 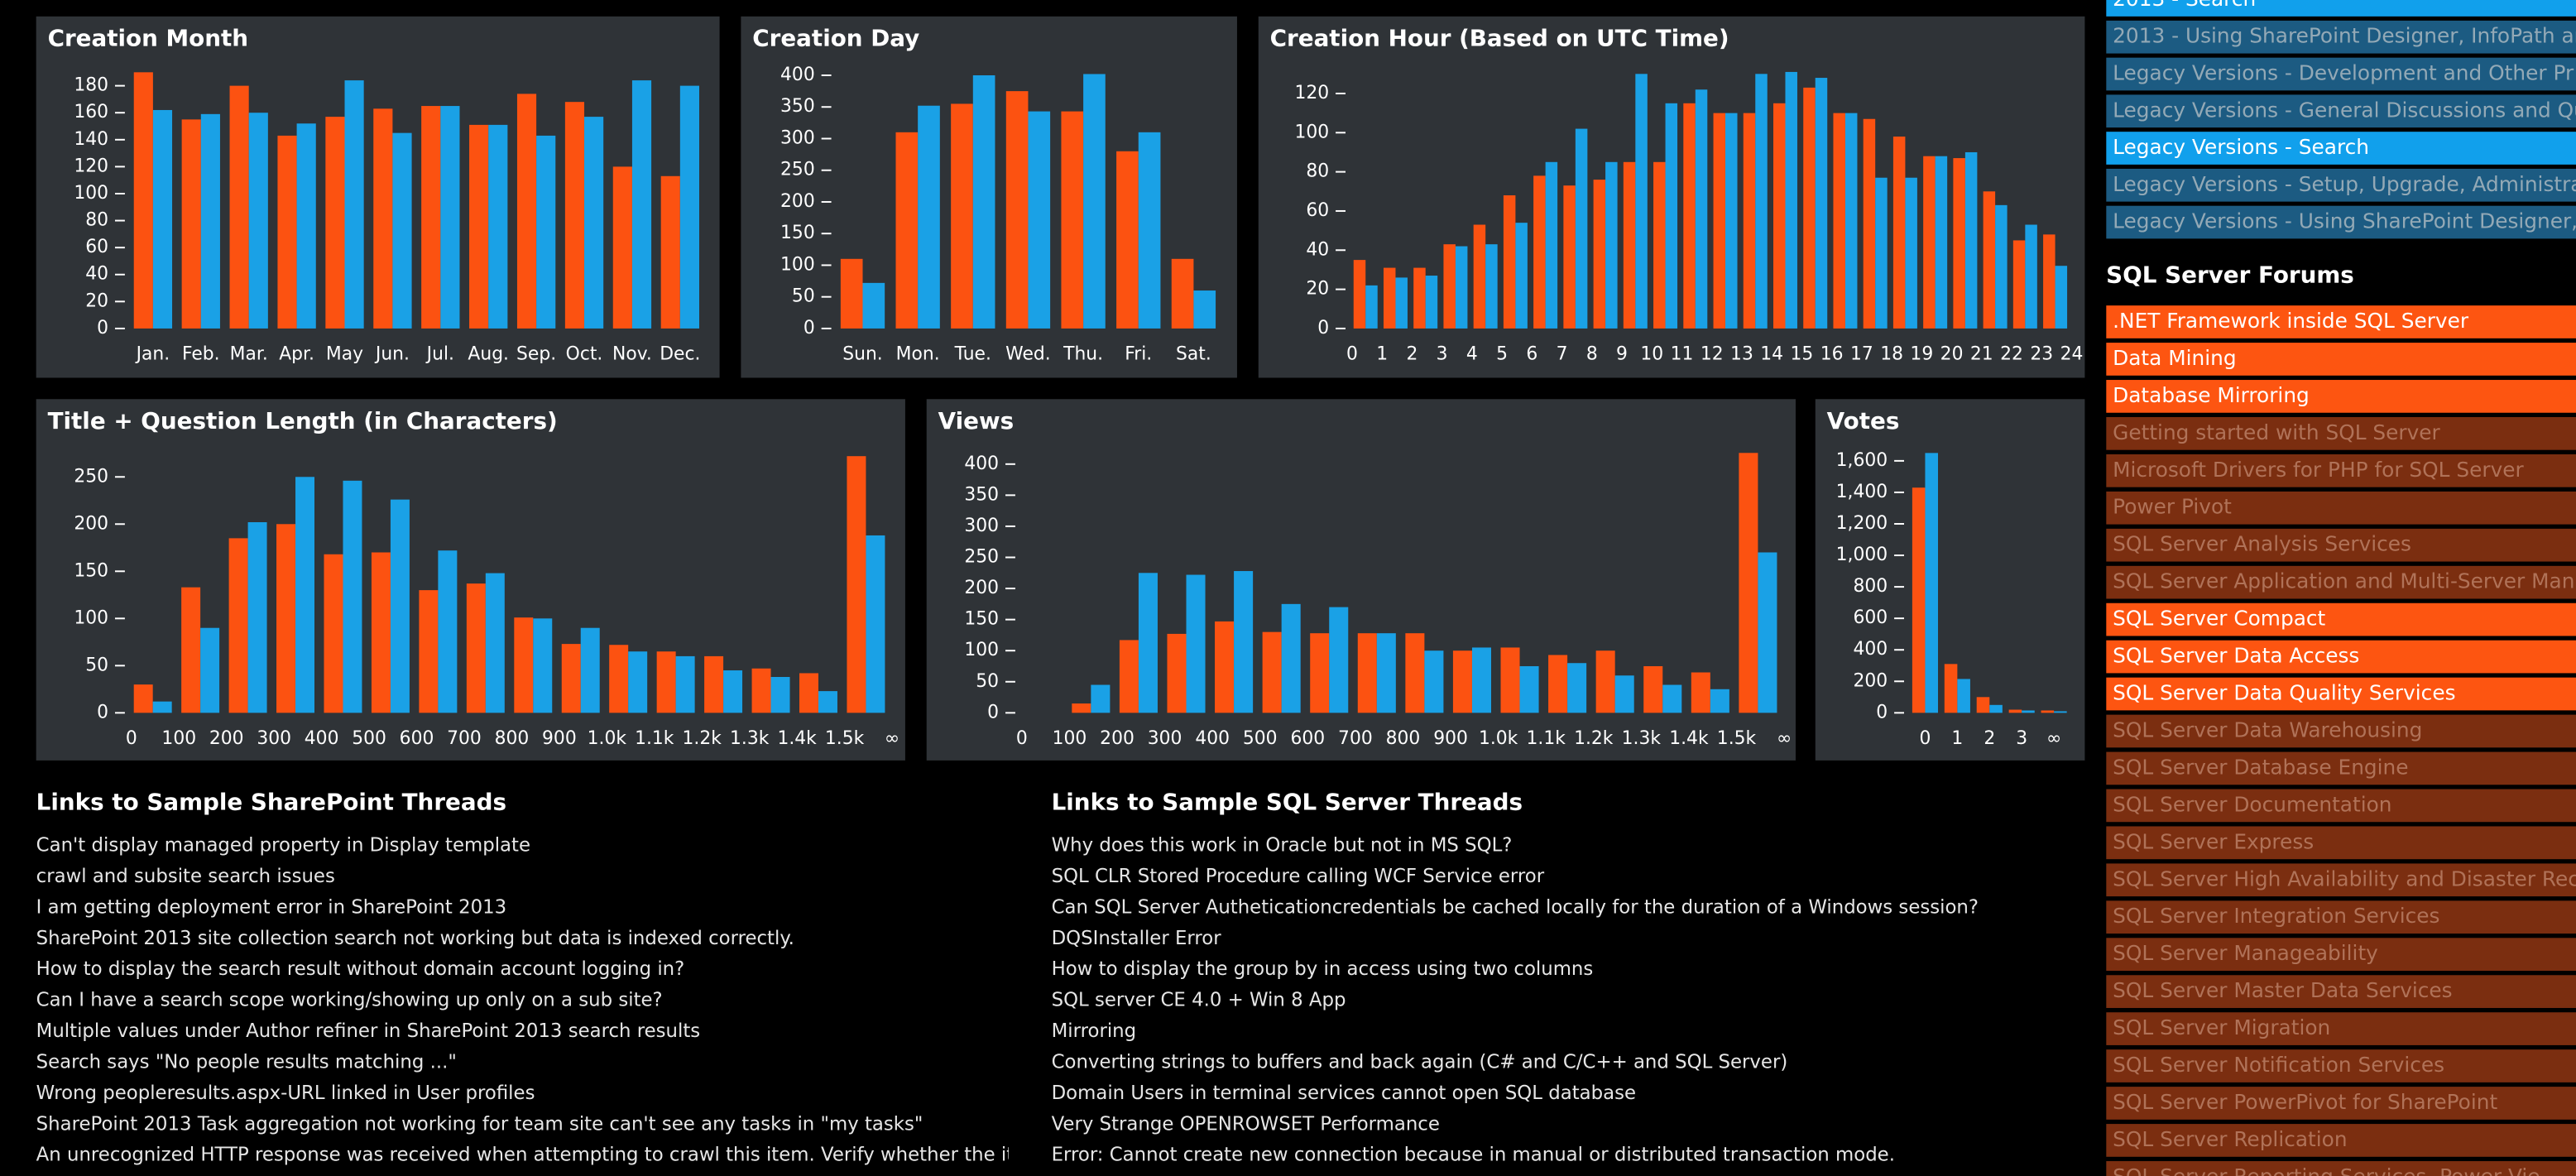 What do you see at coordinates (2260, 767) in the screenshot?
I see `forum-item: SQL Server Database Engine` at bounding box center [2260, 767].